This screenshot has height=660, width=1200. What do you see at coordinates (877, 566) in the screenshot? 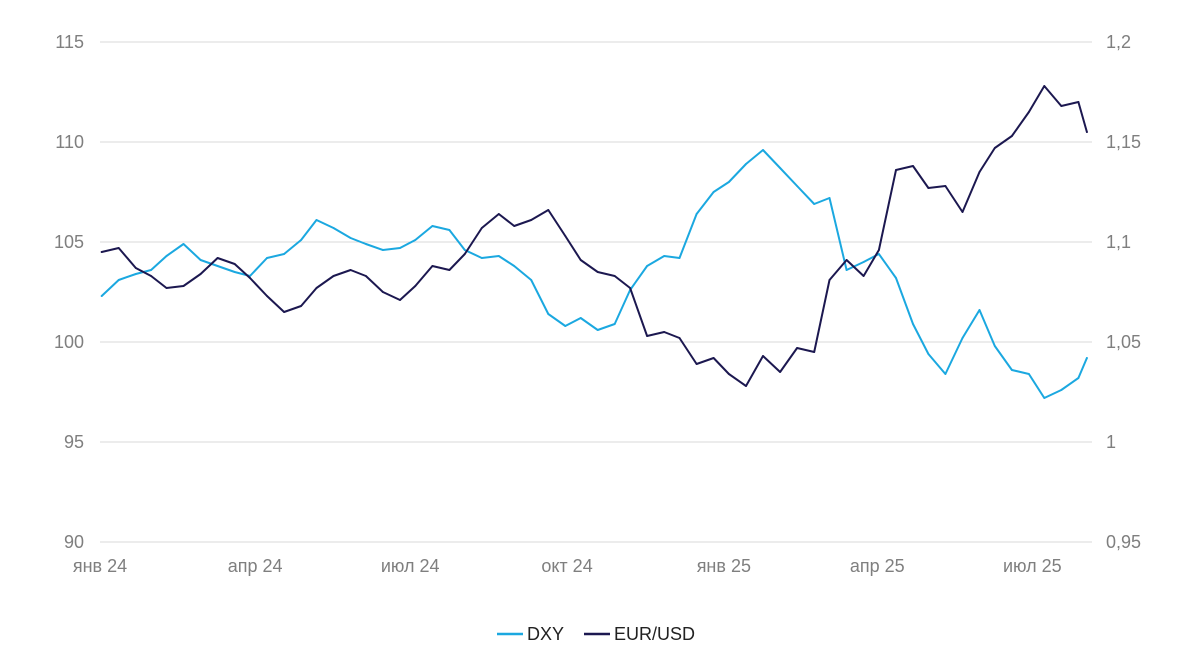
I see `x-axis-tick-label: апр 25` at bounding box center [877, 566].